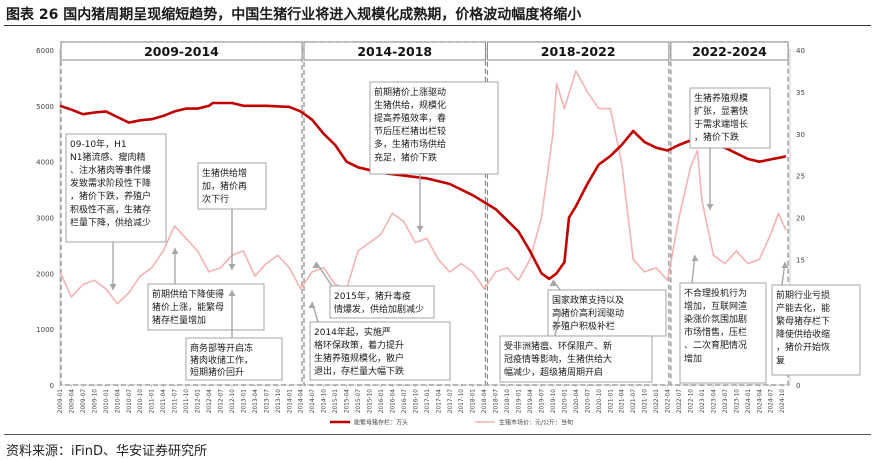  I want to click on x-tick-label: 2012-04, so click(210, 401).